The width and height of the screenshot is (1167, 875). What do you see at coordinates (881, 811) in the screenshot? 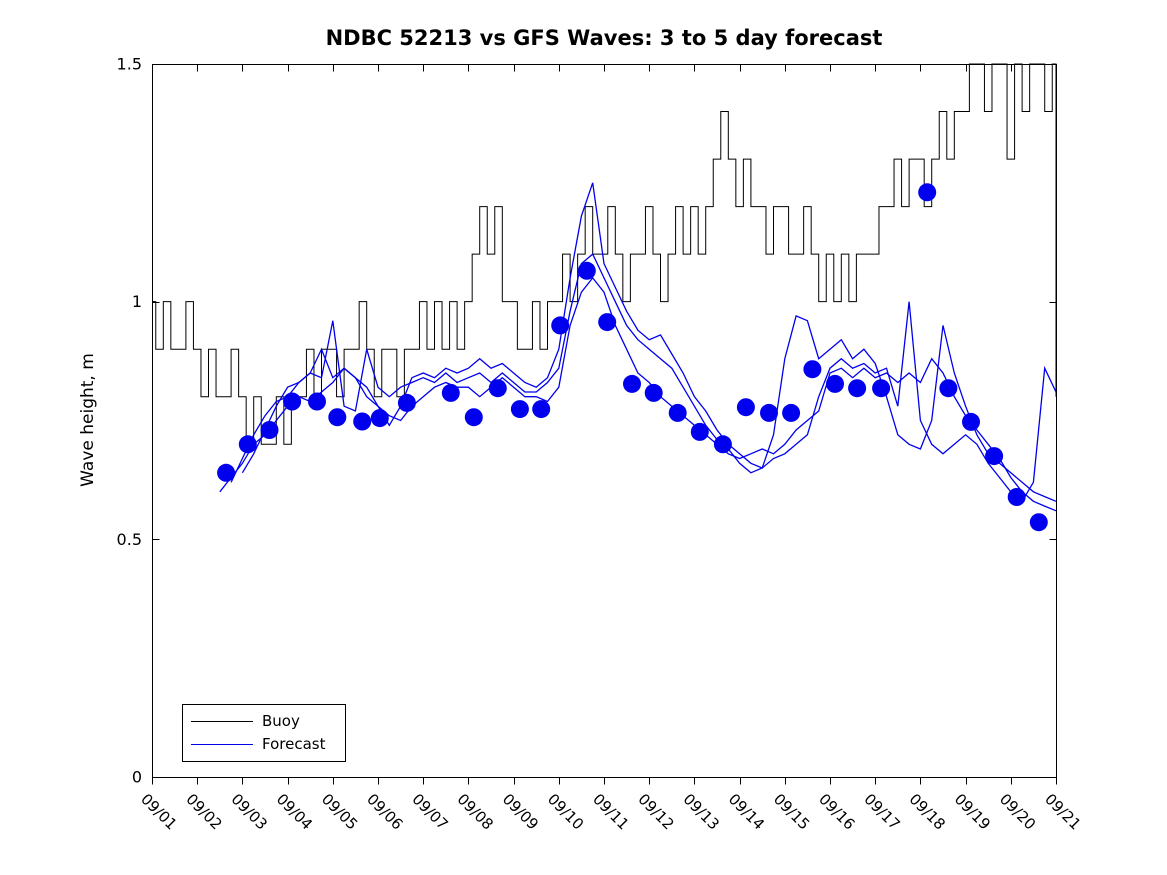
I see `x-tick-label: 09/17` at bounding box center [881, 811].